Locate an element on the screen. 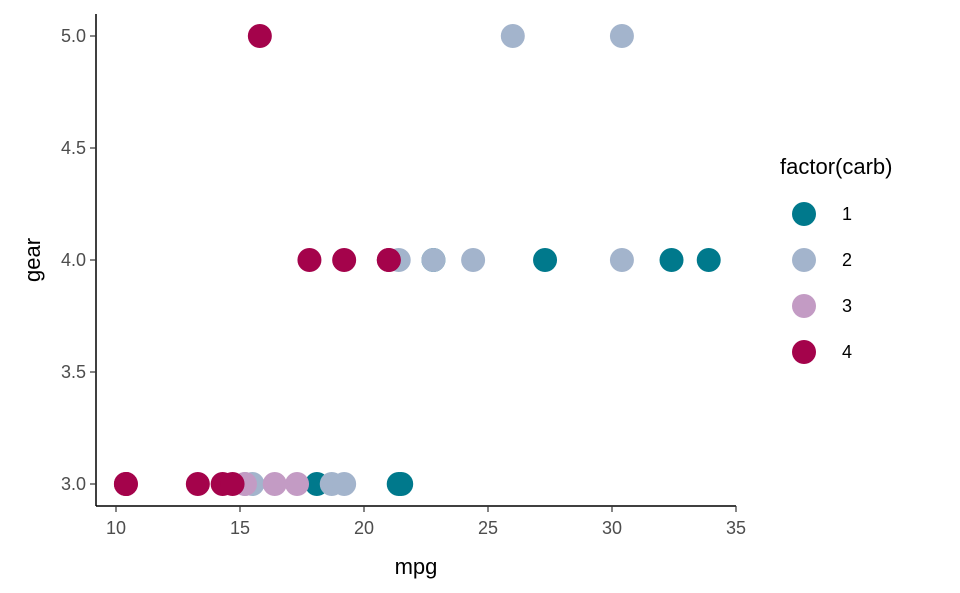 Image resolution: width=960 pixels, height=593 pixels. y-ticks: 3.0 3.5 4.0 4.5 5.0 is located at coordinates (78, 260).